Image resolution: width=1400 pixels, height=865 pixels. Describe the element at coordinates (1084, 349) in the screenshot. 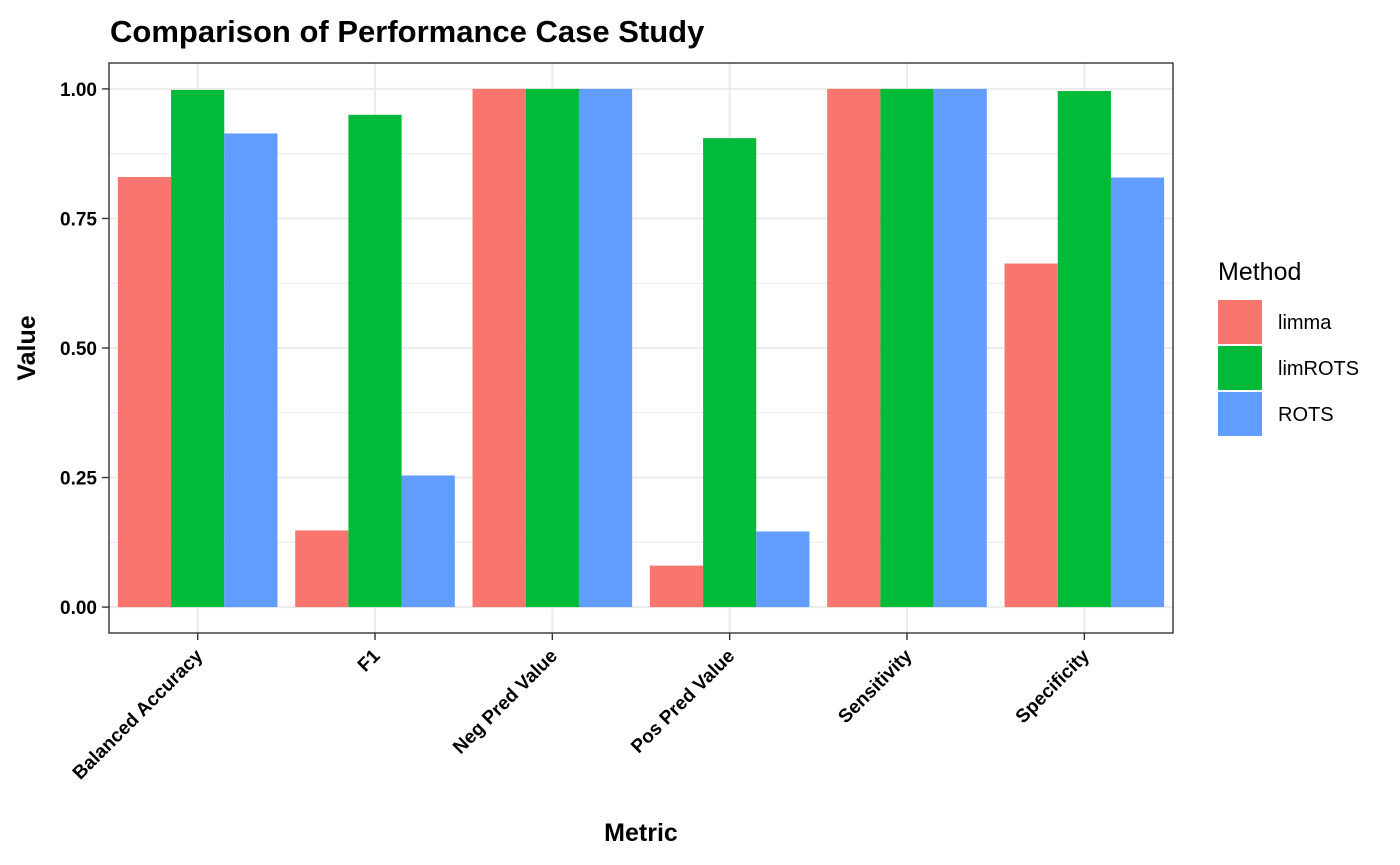

I see `bar-limrots-specificity` at that location.